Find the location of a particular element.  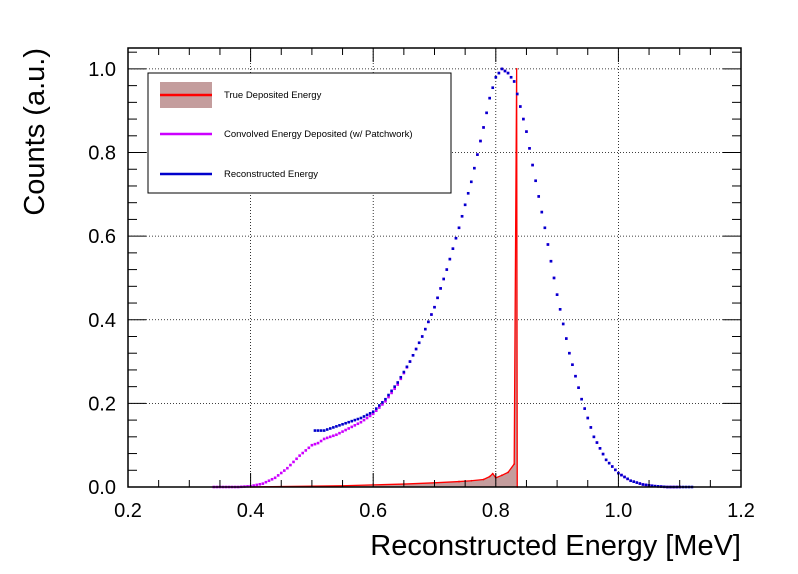

y-tick-label: 0.2 is located at coordinates (102, 404).